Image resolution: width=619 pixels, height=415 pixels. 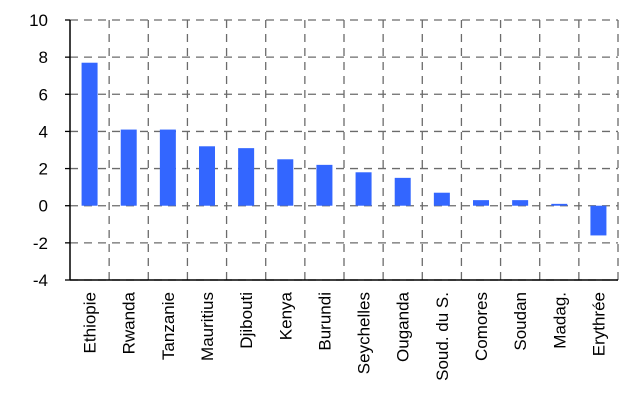 What do you see at coordinates (403, 326) in the screenshot?
I see `x-tick-label: Ouganda` at bounding box center [403, 326].